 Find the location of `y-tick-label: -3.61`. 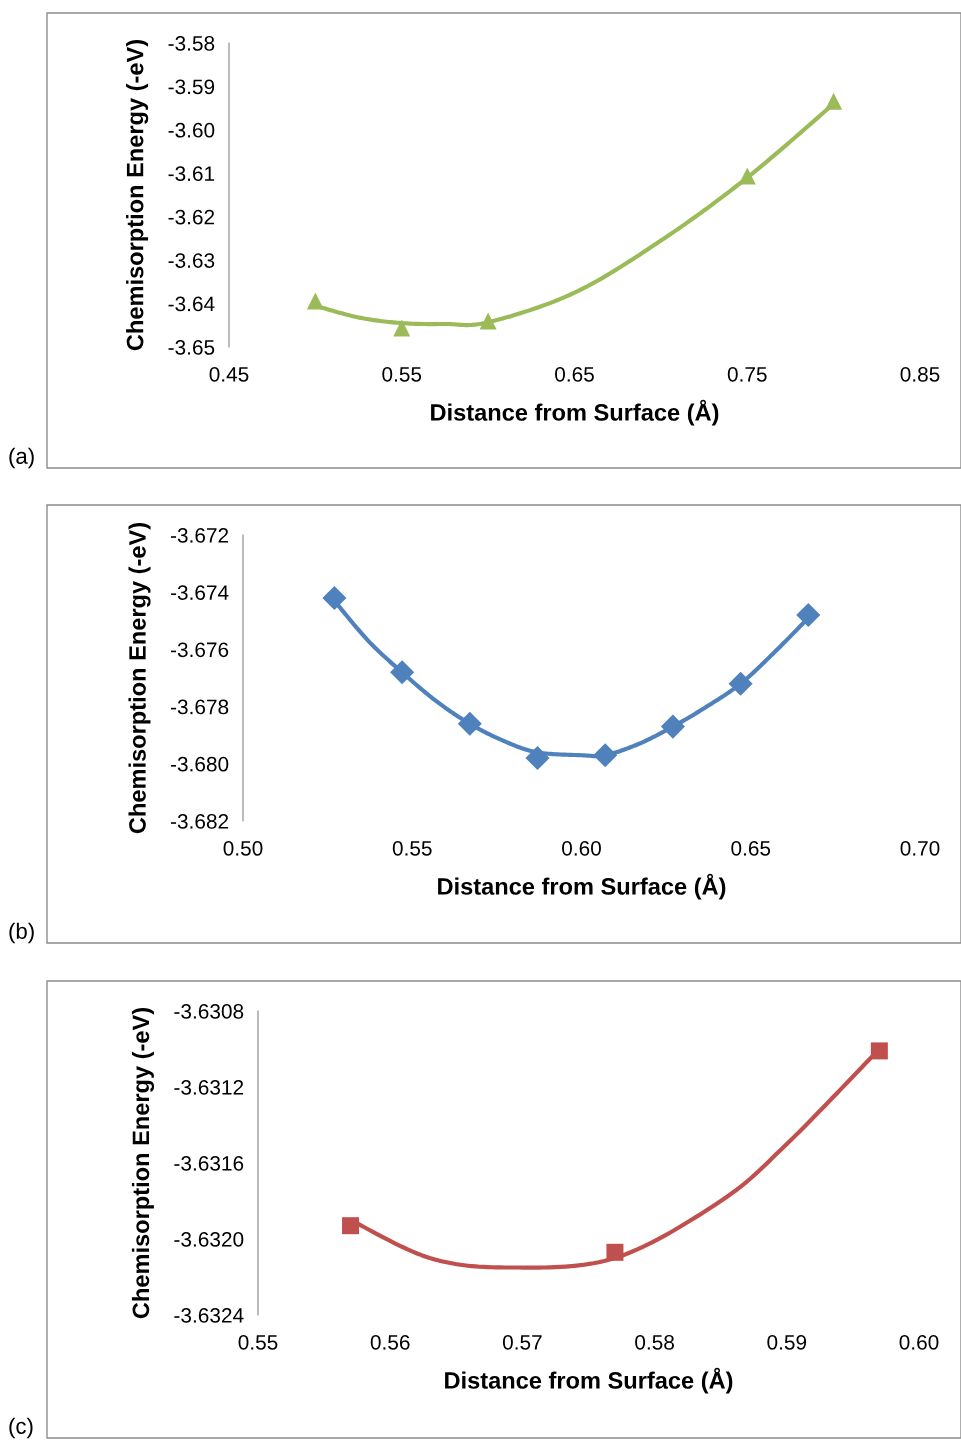

y-tick-label: -3.61 is located at coordinates (191, 174).